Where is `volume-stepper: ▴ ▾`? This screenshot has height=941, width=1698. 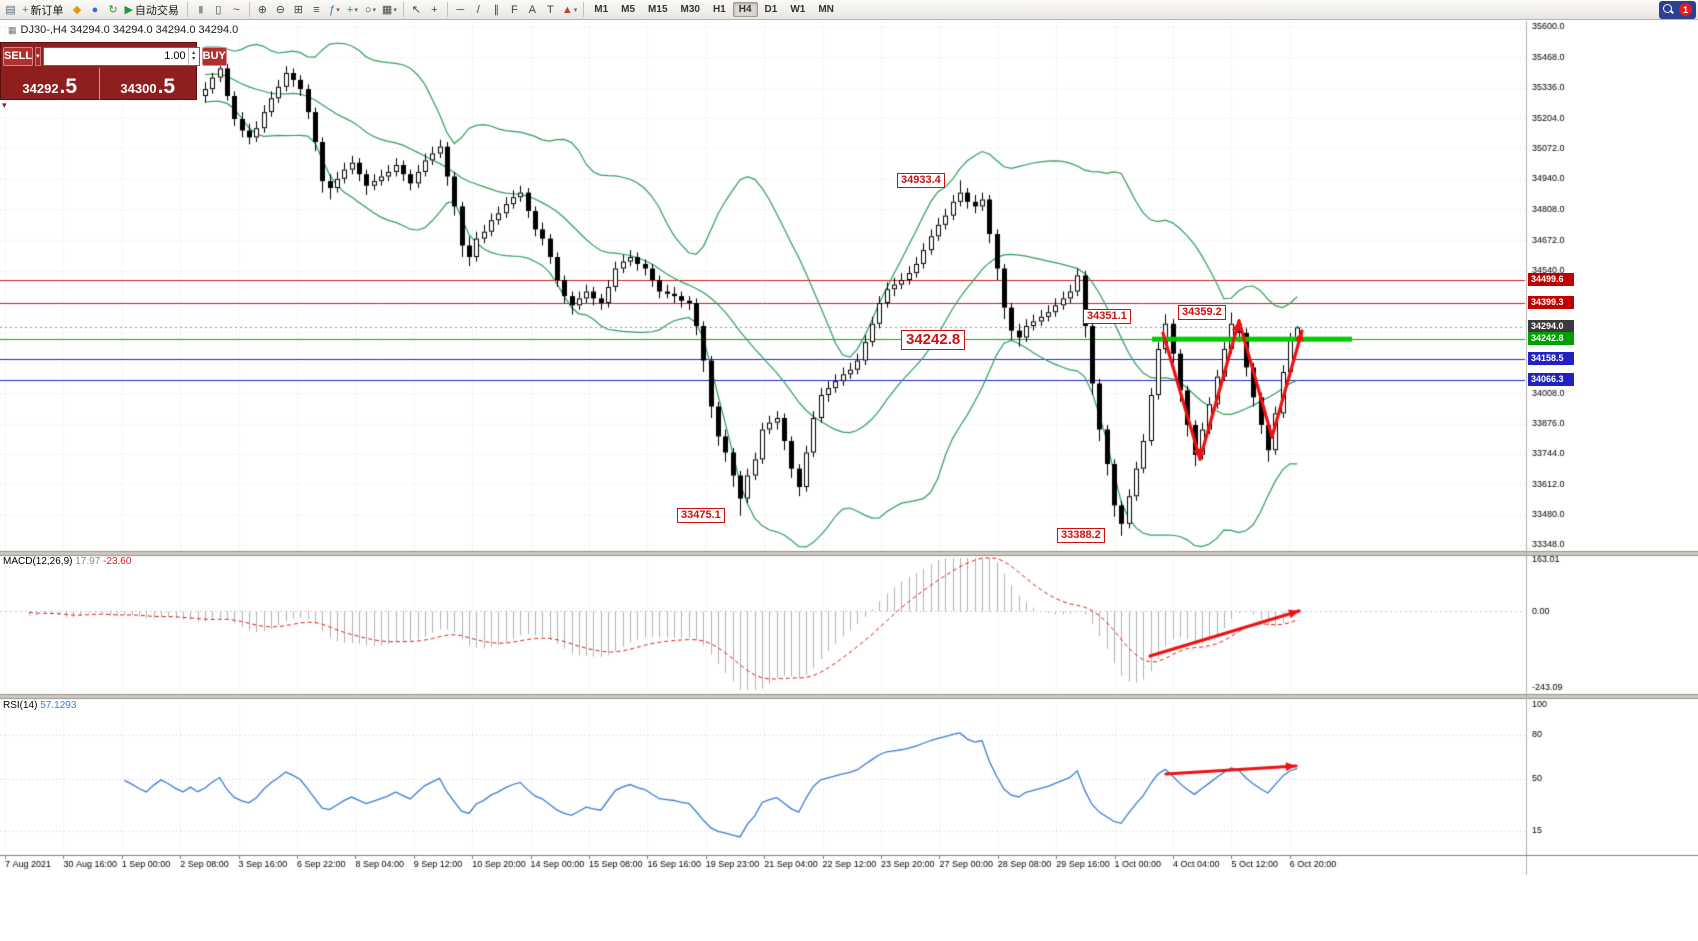
volume-stepper: ▴ ▾ is located at coordinates (193, 56).